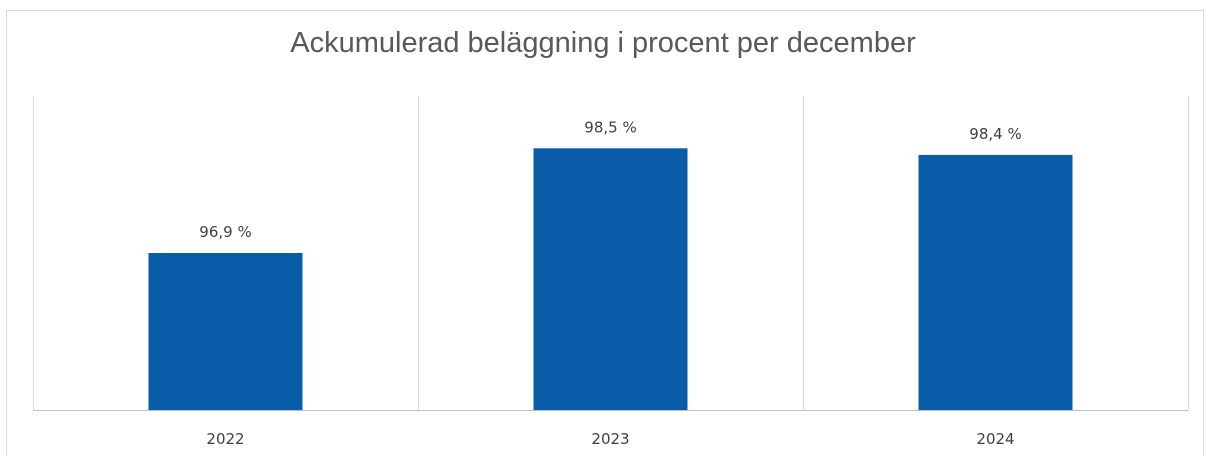 The image size is (1206, 458). What do you see at coordinates (225, 331) in the screenshot?
I see `bar-2022` at bounding box center [225, 331].